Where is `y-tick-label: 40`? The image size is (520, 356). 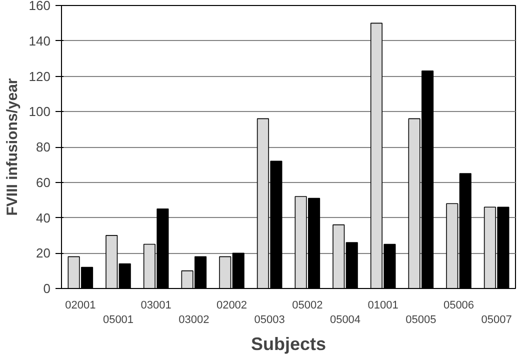 y-tick-label: 40 is located at coordinates (43, 218).